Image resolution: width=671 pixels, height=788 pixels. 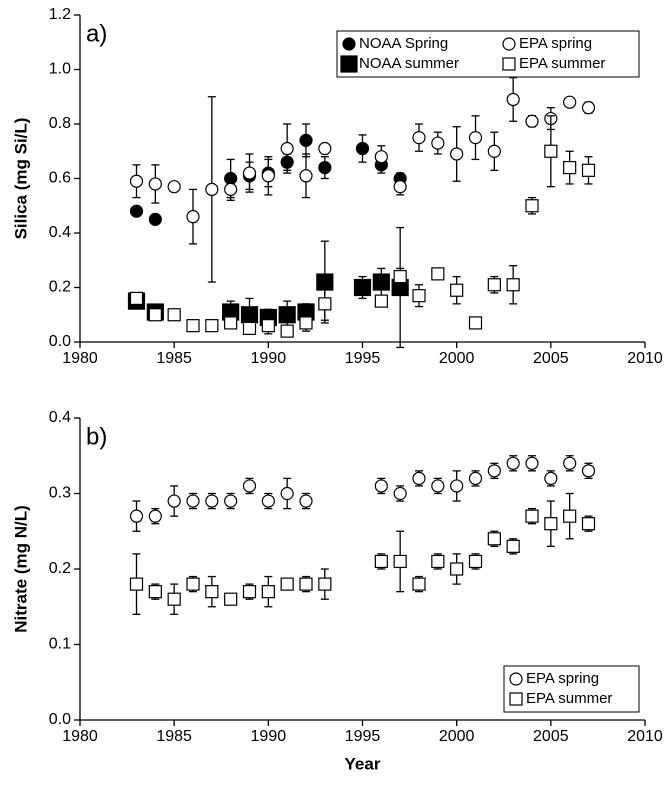 What do you see at coordinates (60, 644) in the screenshot?
I see `y-tick-label: 0.1` at bounding box center [60, 644].